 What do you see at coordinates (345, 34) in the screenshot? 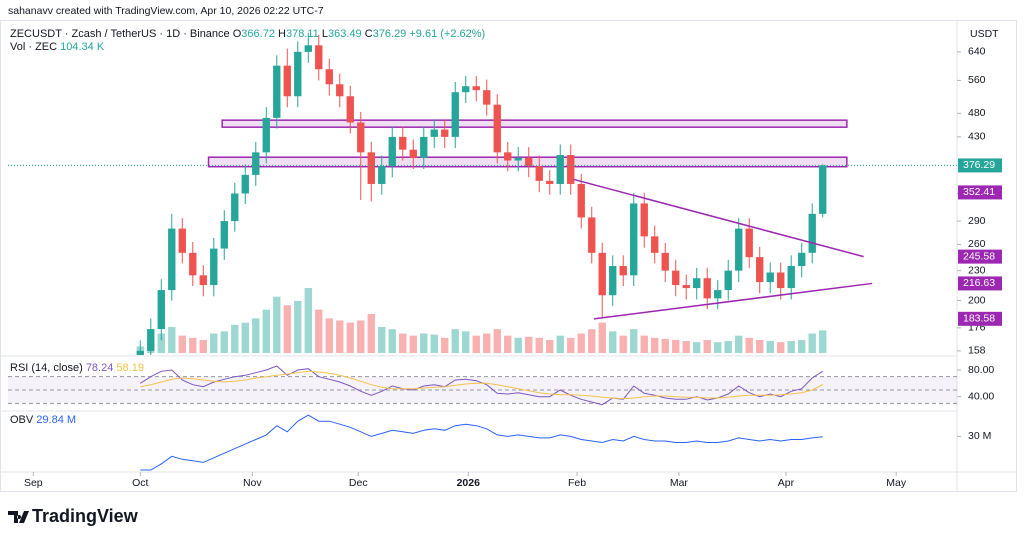
I see `ohlc-value: 363.49` at bounding box center [345, 34].